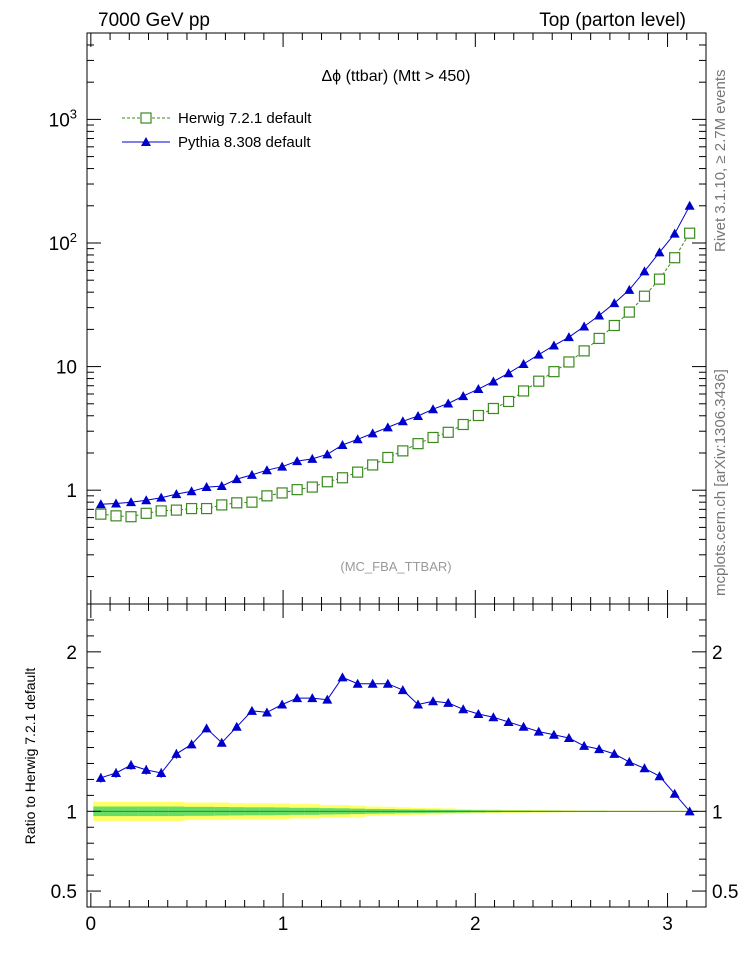 The height and width of the screenshot is (972, 746). I want to click on legend-herwig-marker, so click(146, 118).